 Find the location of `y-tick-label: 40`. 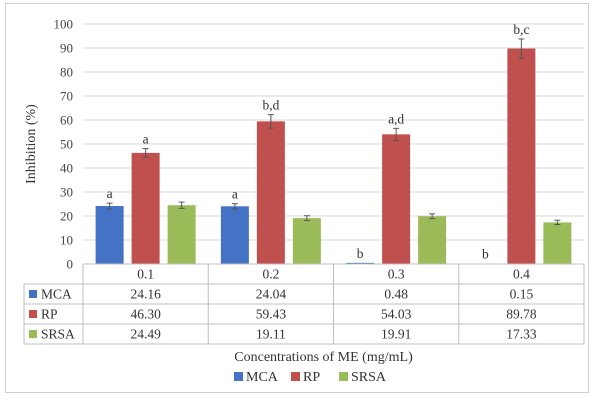

y-tick-label: 40 is located at coordinates (66, 168).